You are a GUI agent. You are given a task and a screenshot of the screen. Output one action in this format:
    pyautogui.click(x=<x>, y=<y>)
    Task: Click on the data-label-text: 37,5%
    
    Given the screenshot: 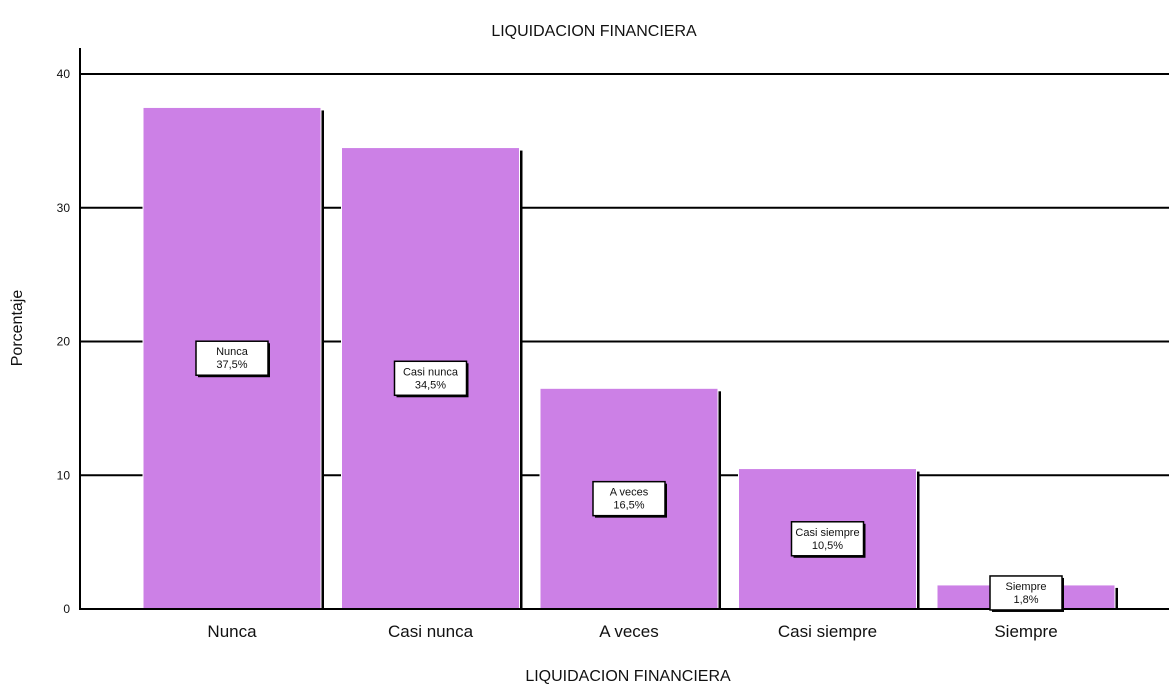 What is the action you would take?
    pyautogui.click(x=231, y=365)
    